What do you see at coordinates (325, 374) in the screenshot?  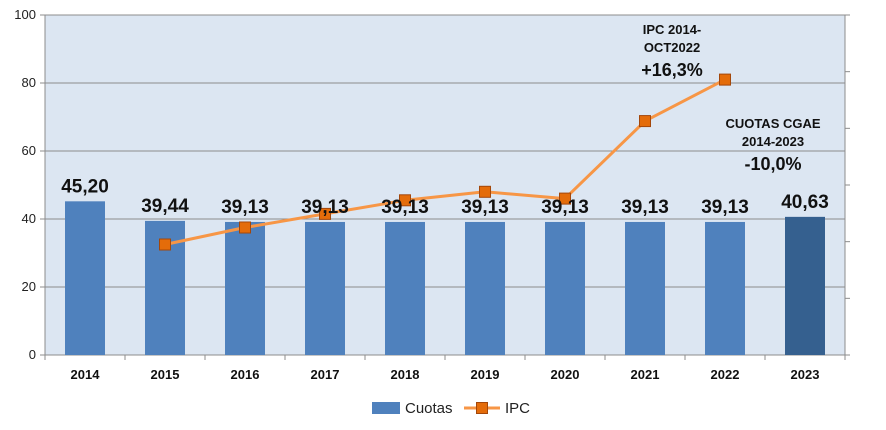 I see `x-tick-label: 2017` at bounding box center [325, 374].